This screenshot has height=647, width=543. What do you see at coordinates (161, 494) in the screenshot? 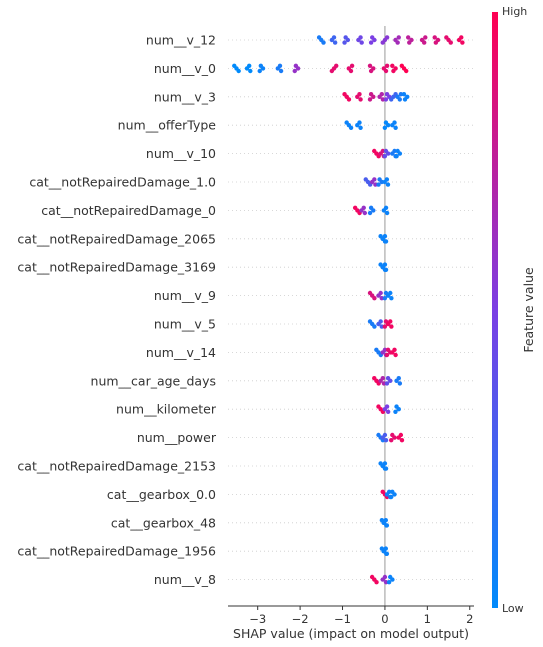
I see `feature-label: cat__gearbox_0.0` at bounding box center [161, 494].